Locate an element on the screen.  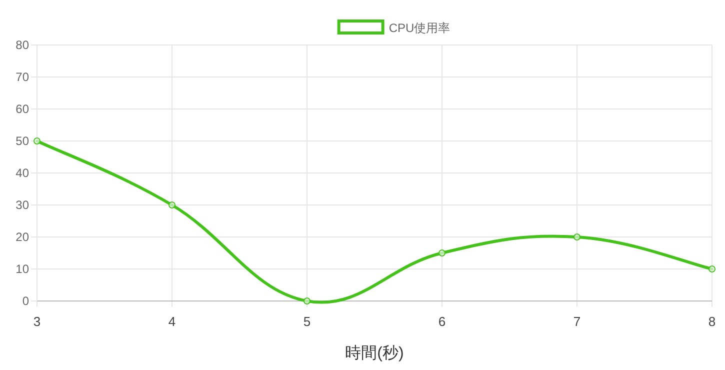
x-tick-label: 4 is located at coordinates (172, 321).